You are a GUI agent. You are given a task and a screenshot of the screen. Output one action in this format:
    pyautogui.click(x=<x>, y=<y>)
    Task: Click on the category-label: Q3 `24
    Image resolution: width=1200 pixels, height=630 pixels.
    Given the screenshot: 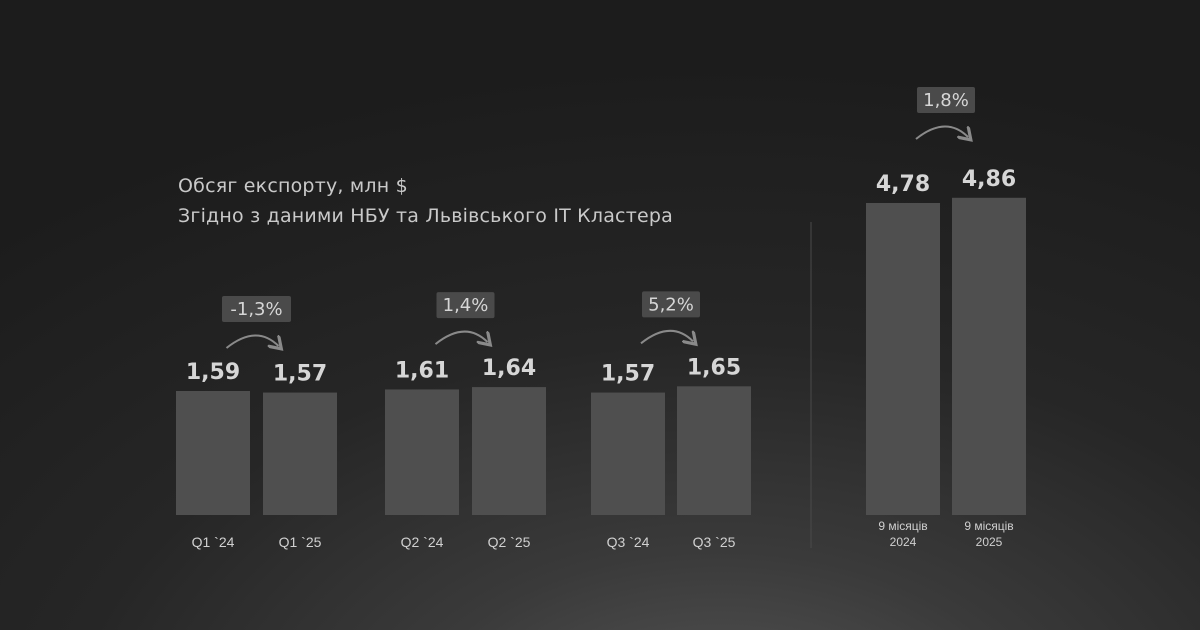 What is the action you would take?
    pyautogui.click(x=628, y=542)
    